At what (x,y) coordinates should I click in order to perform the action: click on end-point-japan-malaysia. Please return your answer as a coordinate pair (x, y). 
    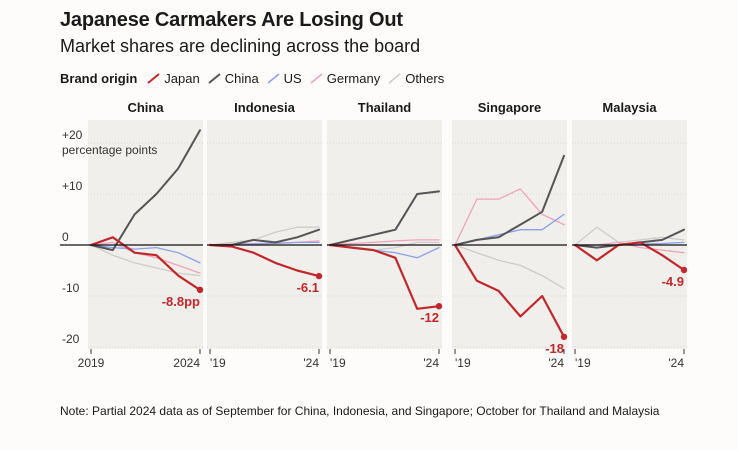
    Looking at the image, I should click on (684, 270).